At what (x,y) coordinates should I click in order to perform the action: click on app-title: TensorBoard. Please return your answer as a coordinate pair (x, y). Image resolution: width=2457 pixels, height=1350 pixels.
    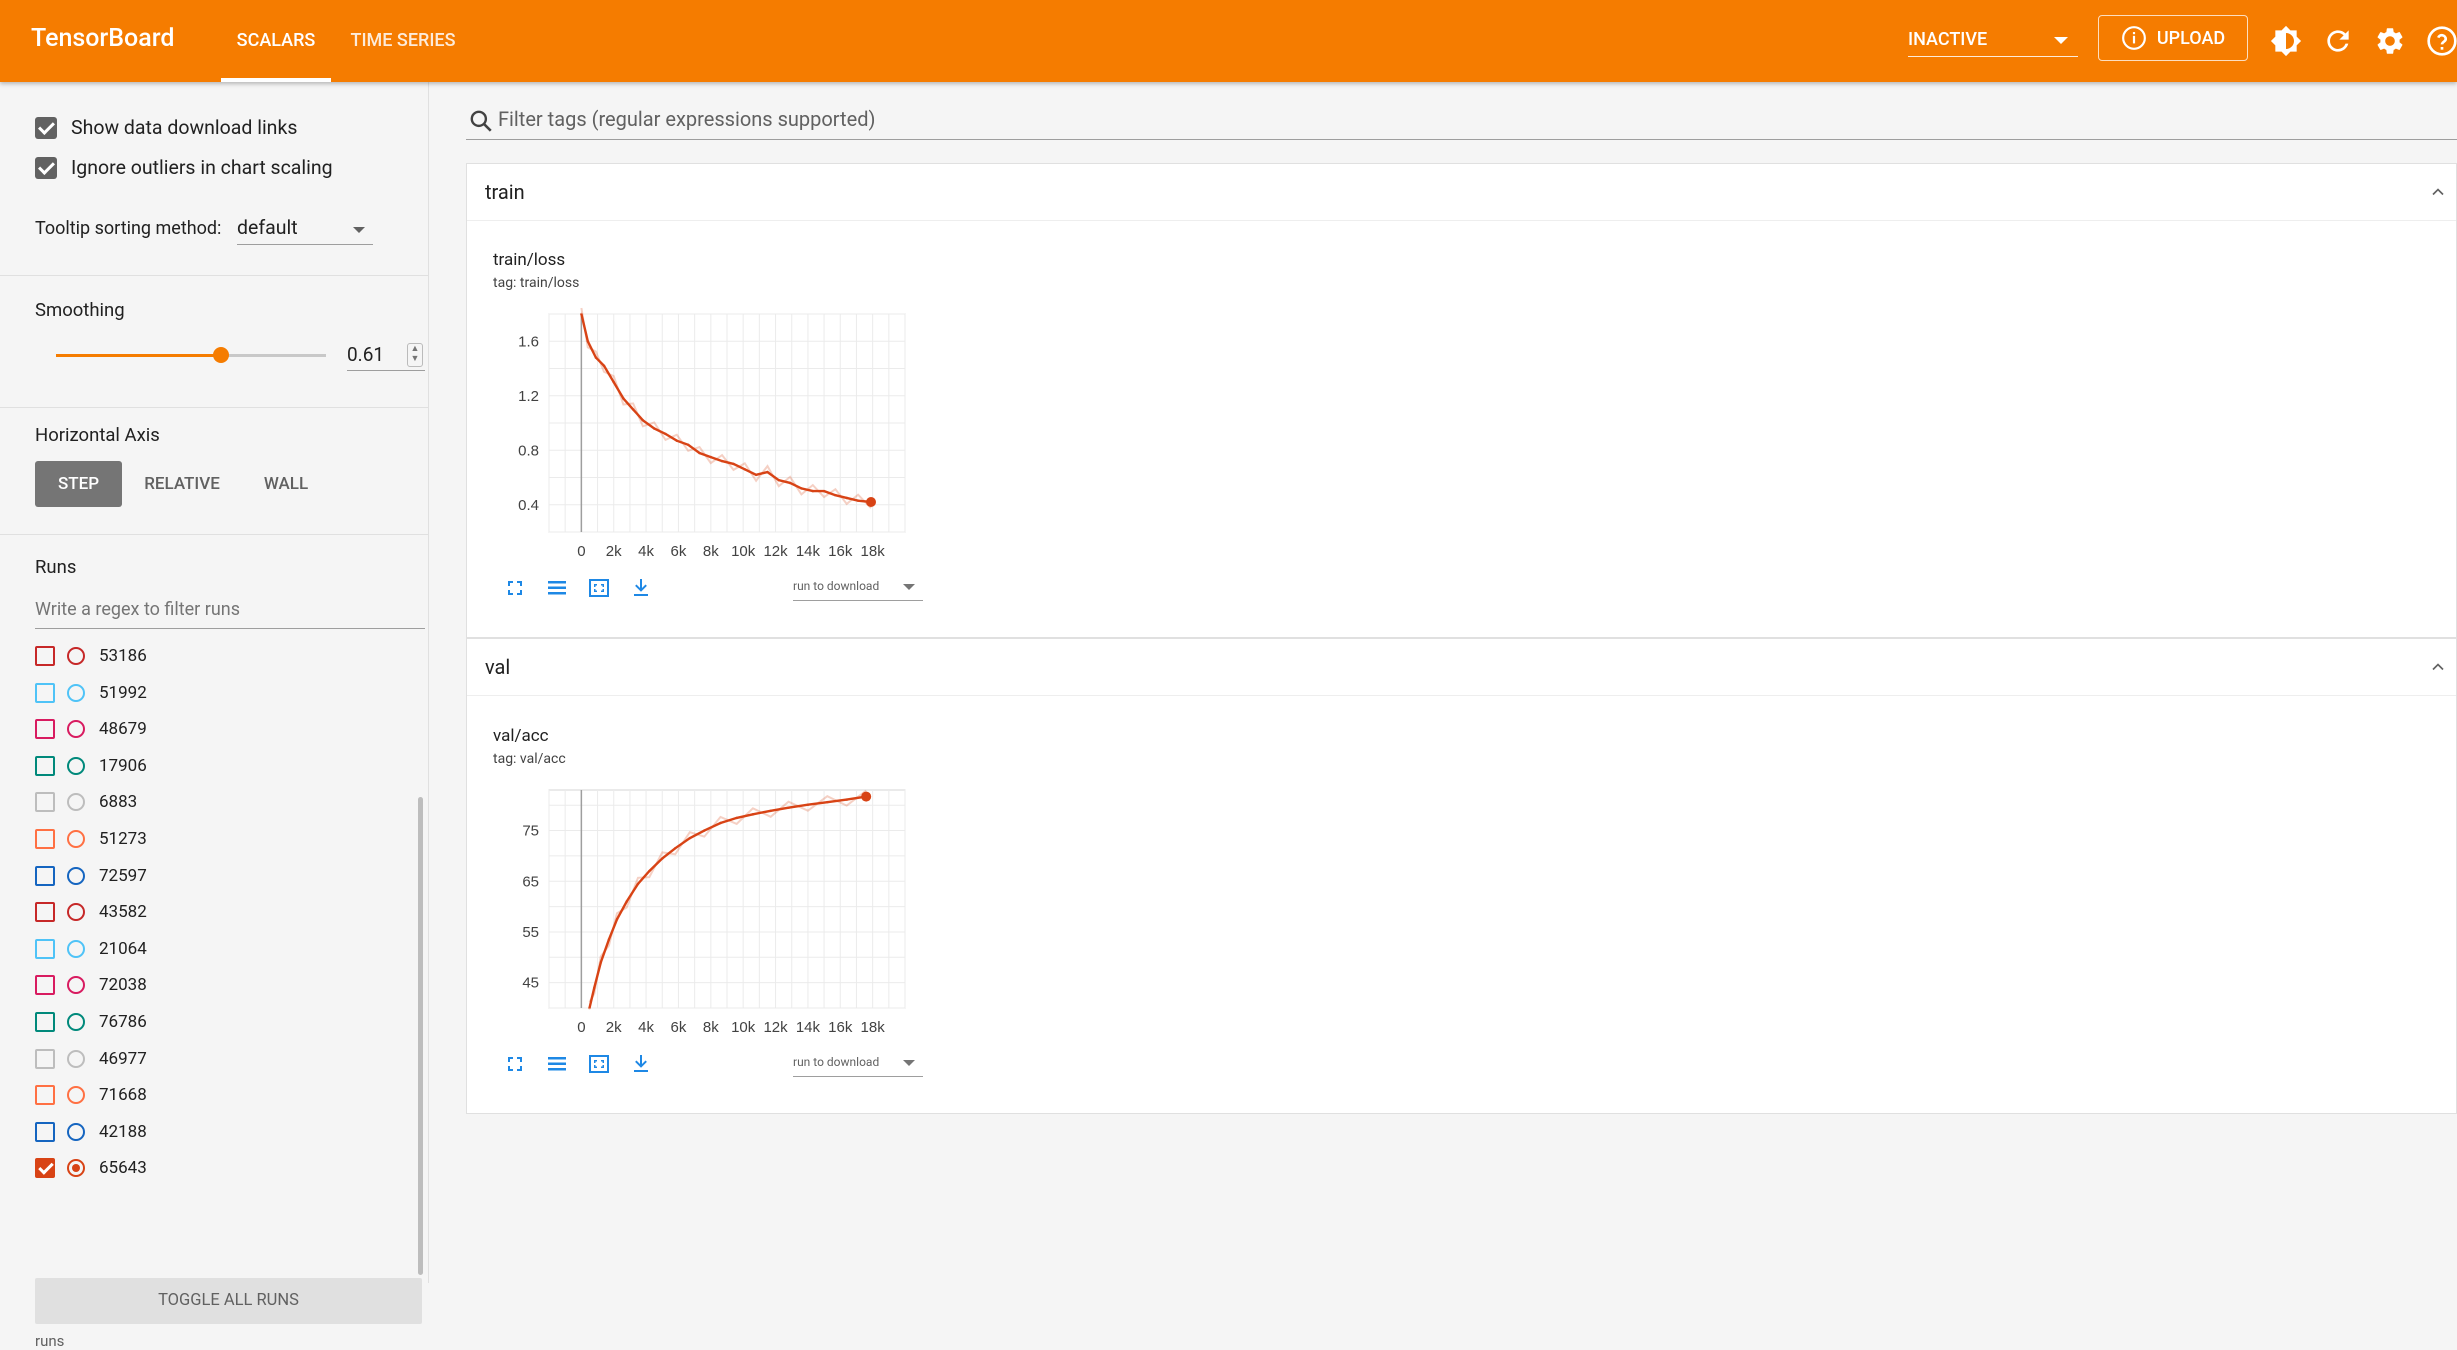
    Looking at the image, I should click on (103, 38).